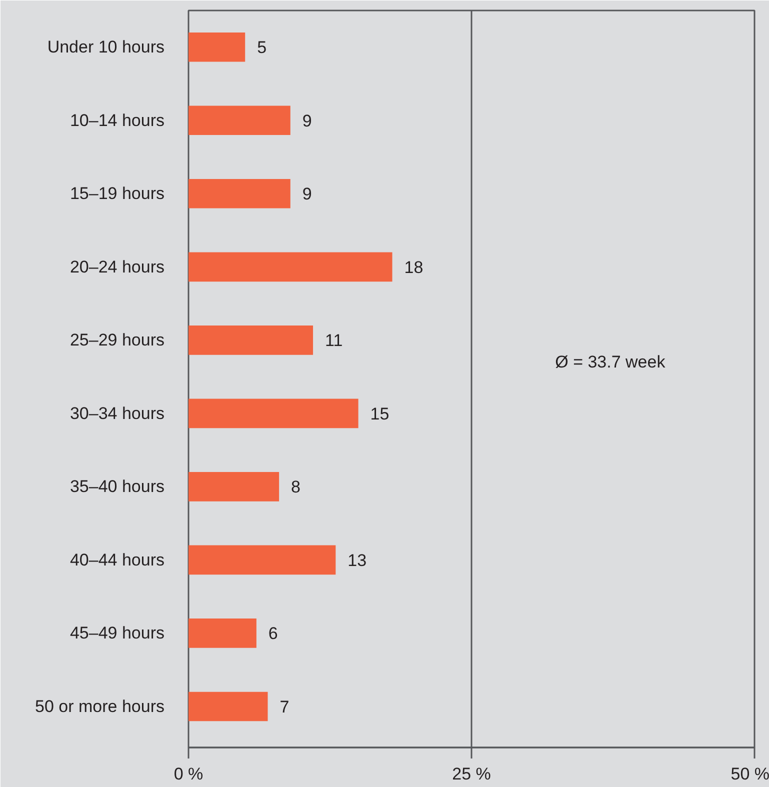  Describe the element at coordinates (117, 413) in the screenshot. I see `y-tick-label: 30–34 hours` at that location.